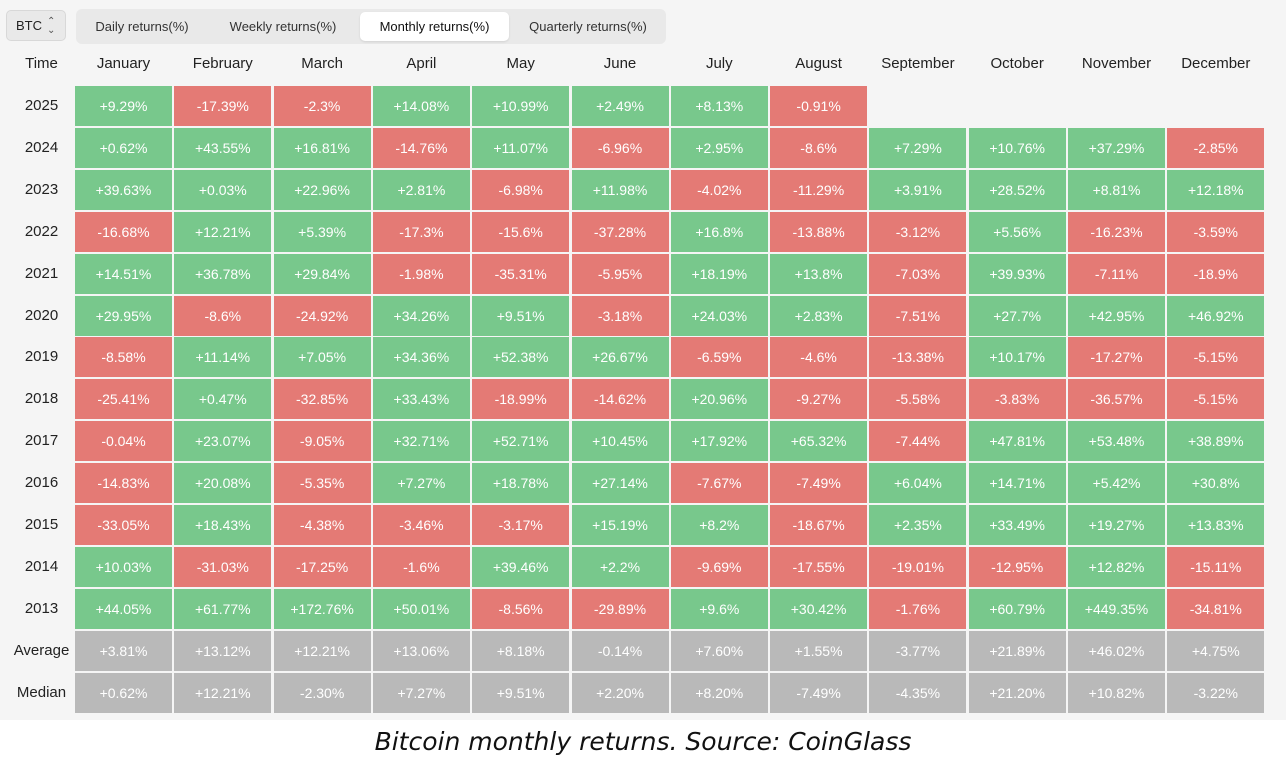  What do you see at coordinates (1017, 357) in the screenshot?
I see `return-cell: +10.17%` at bounding box center [1017, 357].